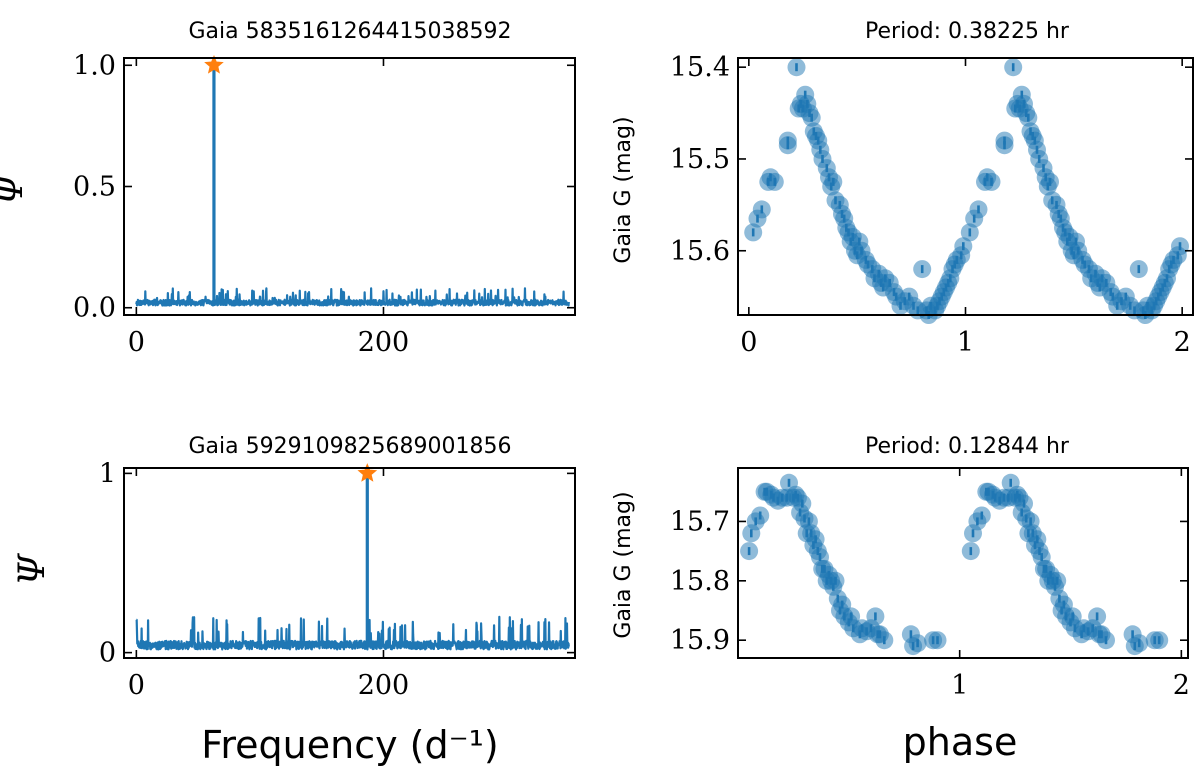 This screenshot has width=1200, height=782. Describe the element at coordinates (214, 64) in the screenshot. I see `periodogram-top-peak-marker` at that location.